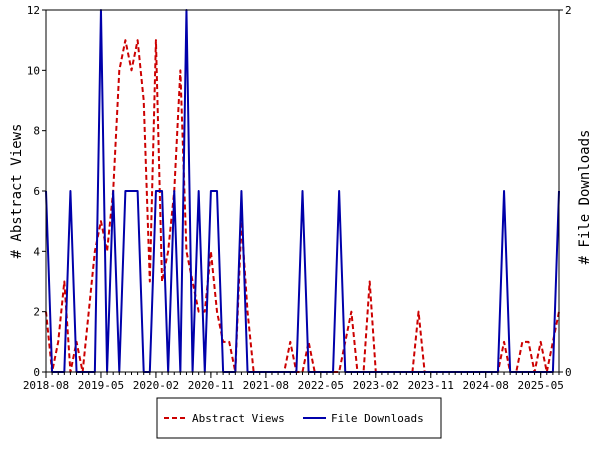  What do you see at coordinates (431, 385) in the screenshot?
I see `x-tick-label: 2023-11` at bounding box center [431, 385].